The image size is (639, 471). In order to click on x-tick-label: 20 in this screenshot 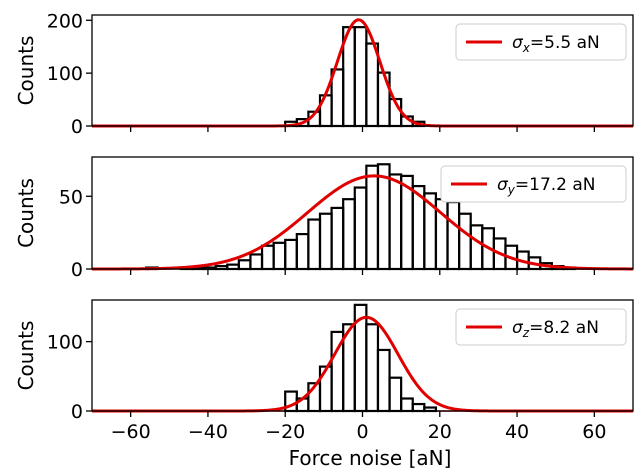, I will do `click(440, 432)`.